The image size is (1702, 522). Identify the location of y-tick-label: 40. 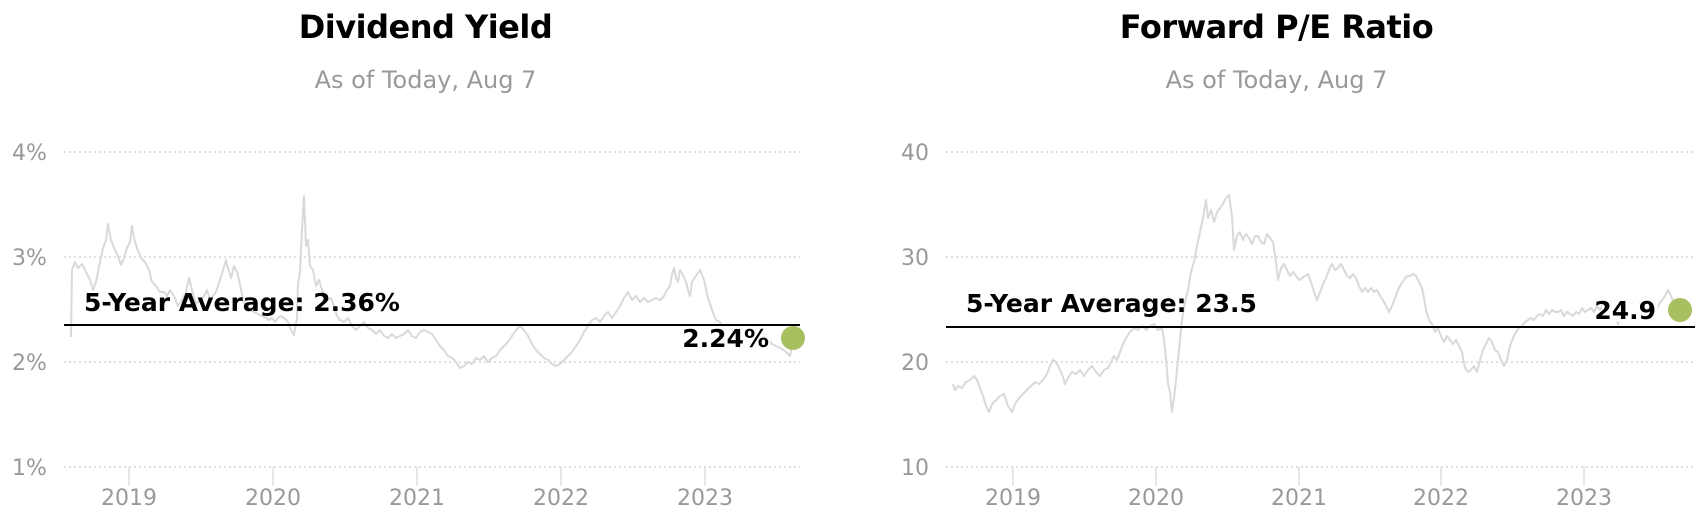
(915, 153).